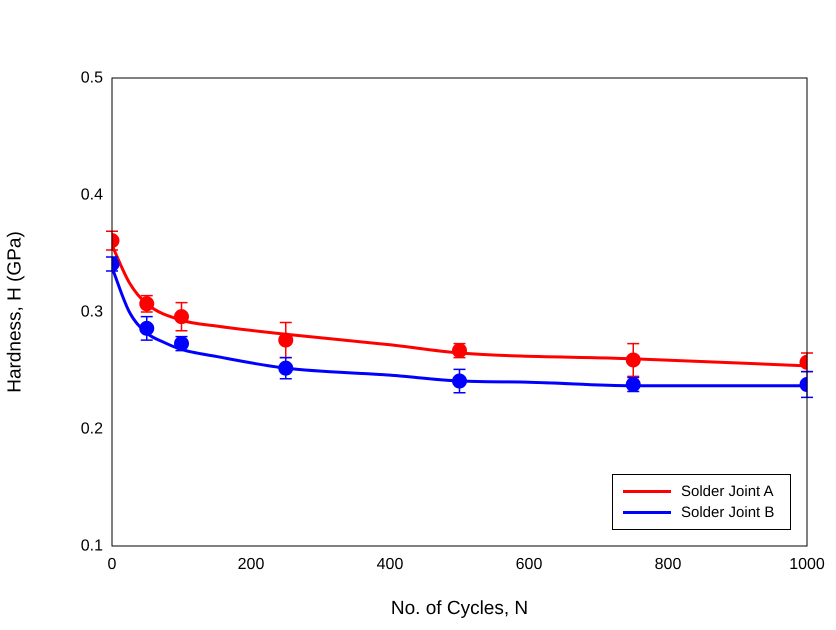 This screenshot has height=630, width=836. I want to click on x-tick-label: 600, so click(529, 565).